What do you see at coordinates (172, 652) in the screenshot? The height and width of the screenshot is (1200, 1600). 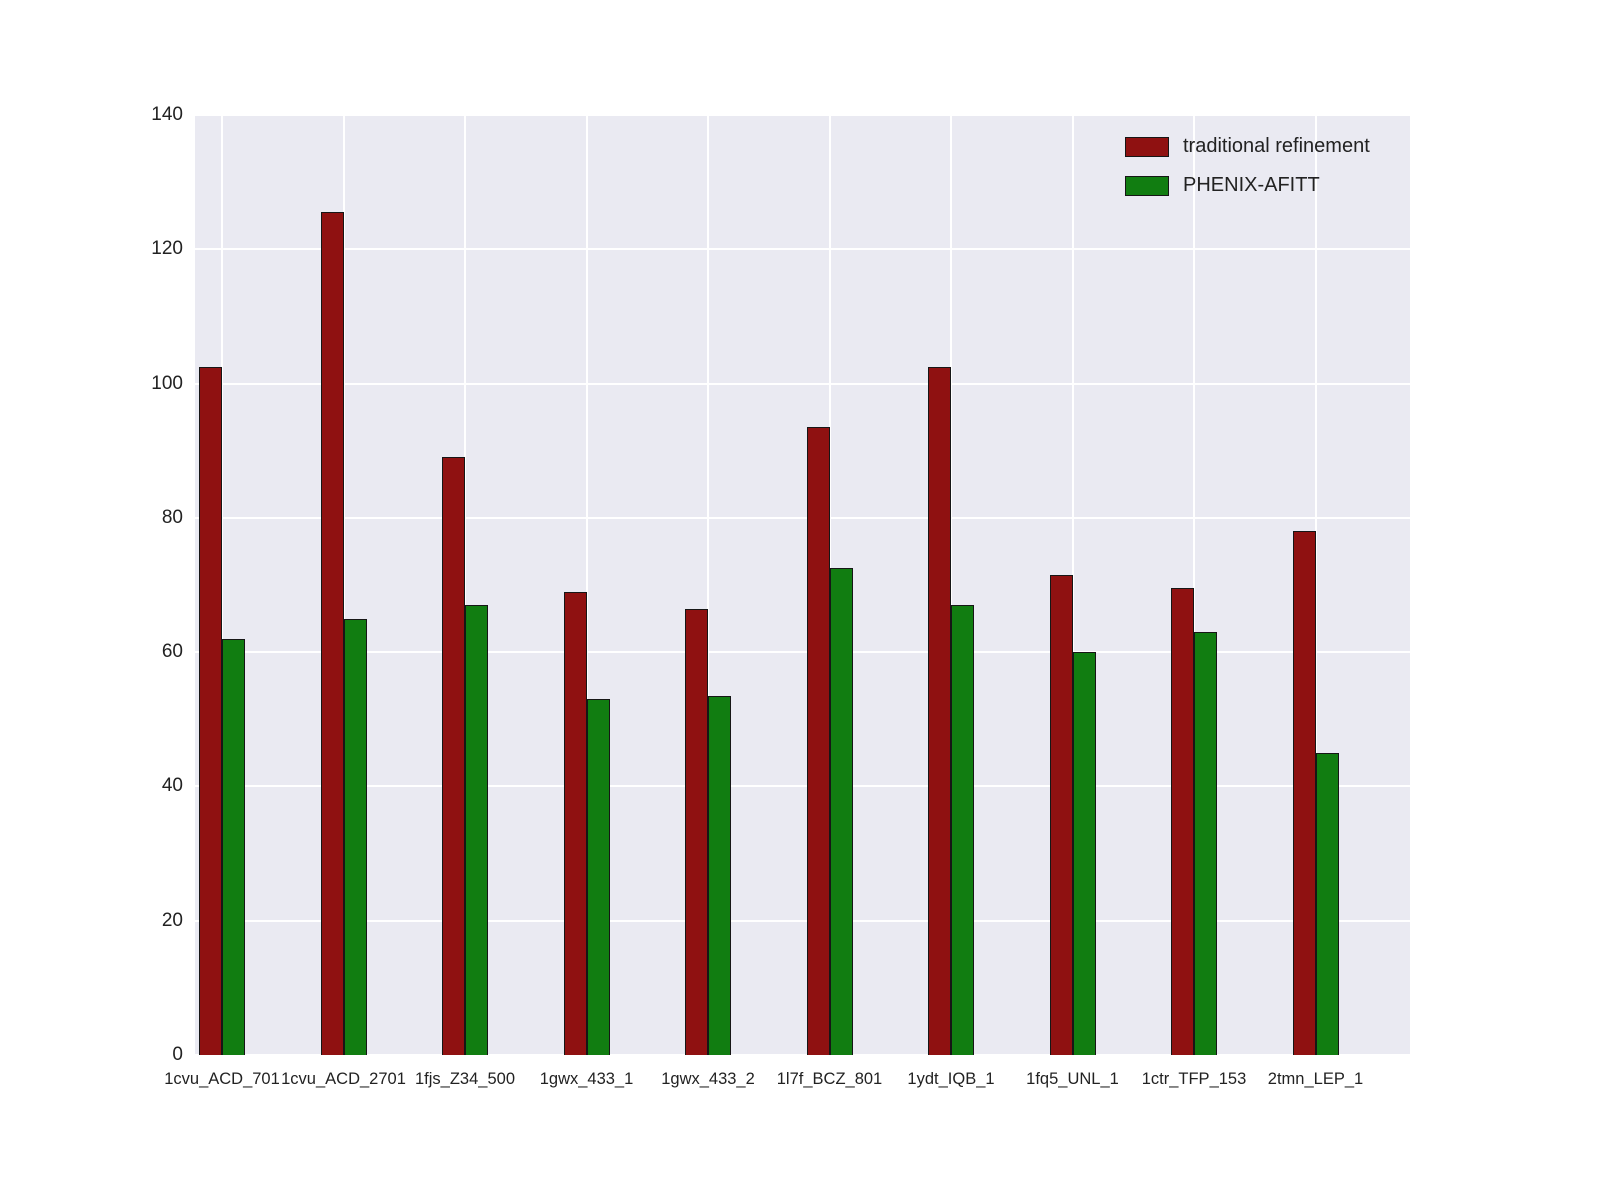 I see `y-tick-label: 60` at bounding box center [172, 652].